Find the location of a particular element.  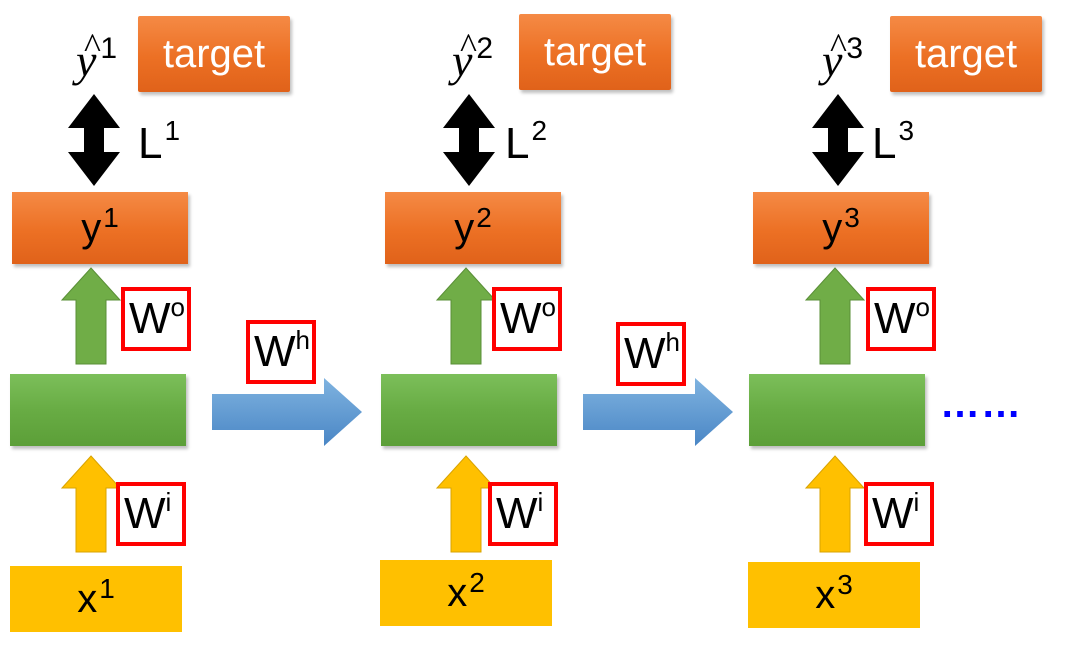

output-box-3: y3 is located at coordinates (841, 228).